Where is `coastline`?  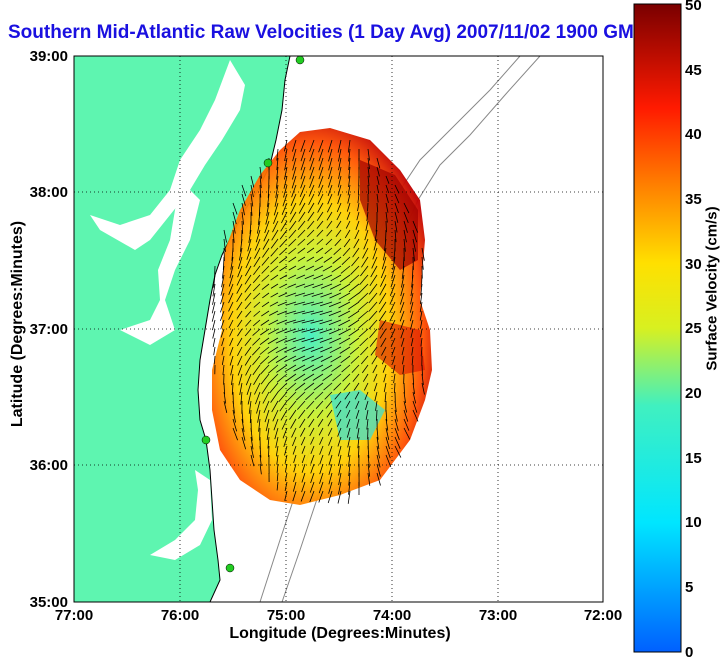 coastline is located at coordinates (244, 329).